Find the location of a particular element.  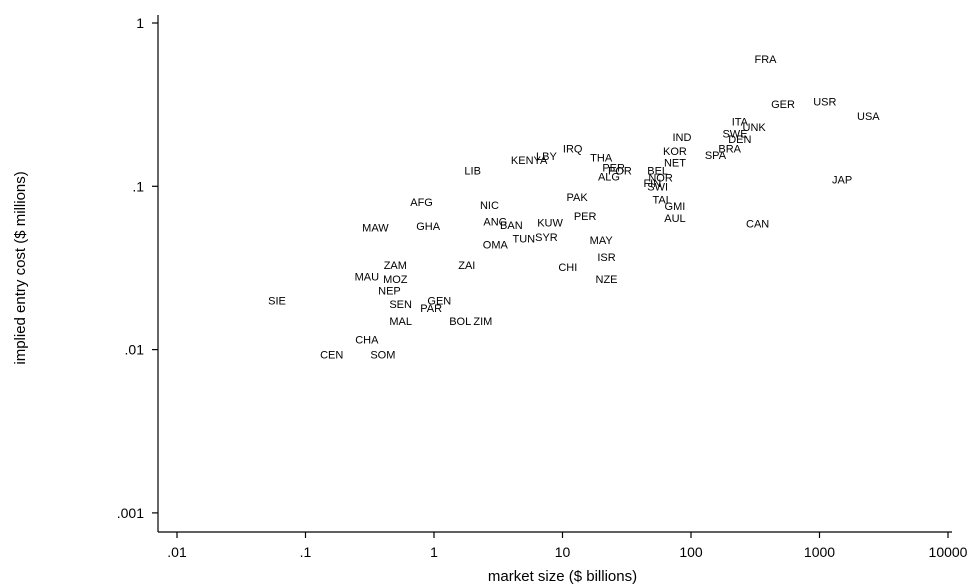

data-point-label: NOR is located at coordinates (660, 179).